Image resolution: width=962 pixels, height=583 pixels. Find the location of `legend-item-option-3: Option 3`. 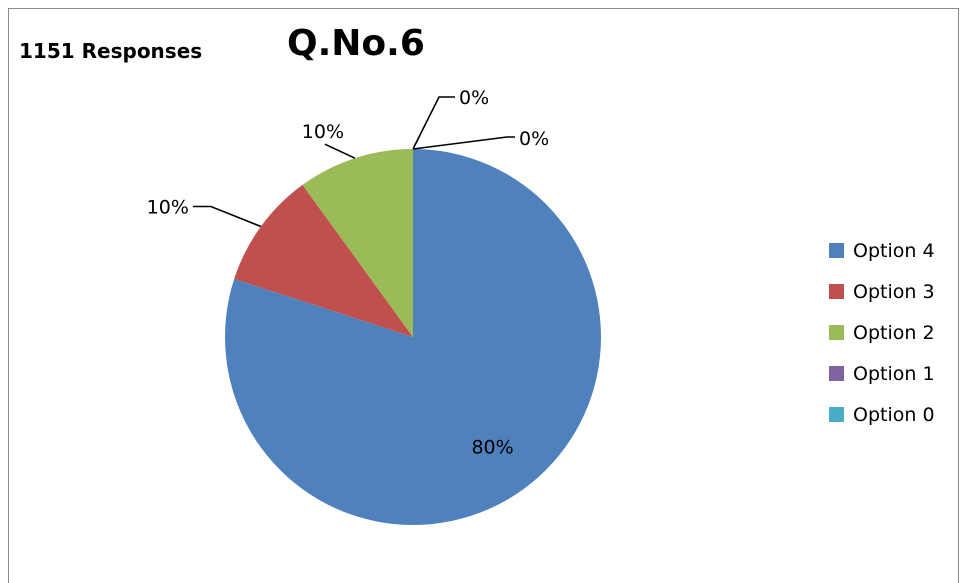

legend-item-option-3: Option 3 is located at coordinates (882, 292).